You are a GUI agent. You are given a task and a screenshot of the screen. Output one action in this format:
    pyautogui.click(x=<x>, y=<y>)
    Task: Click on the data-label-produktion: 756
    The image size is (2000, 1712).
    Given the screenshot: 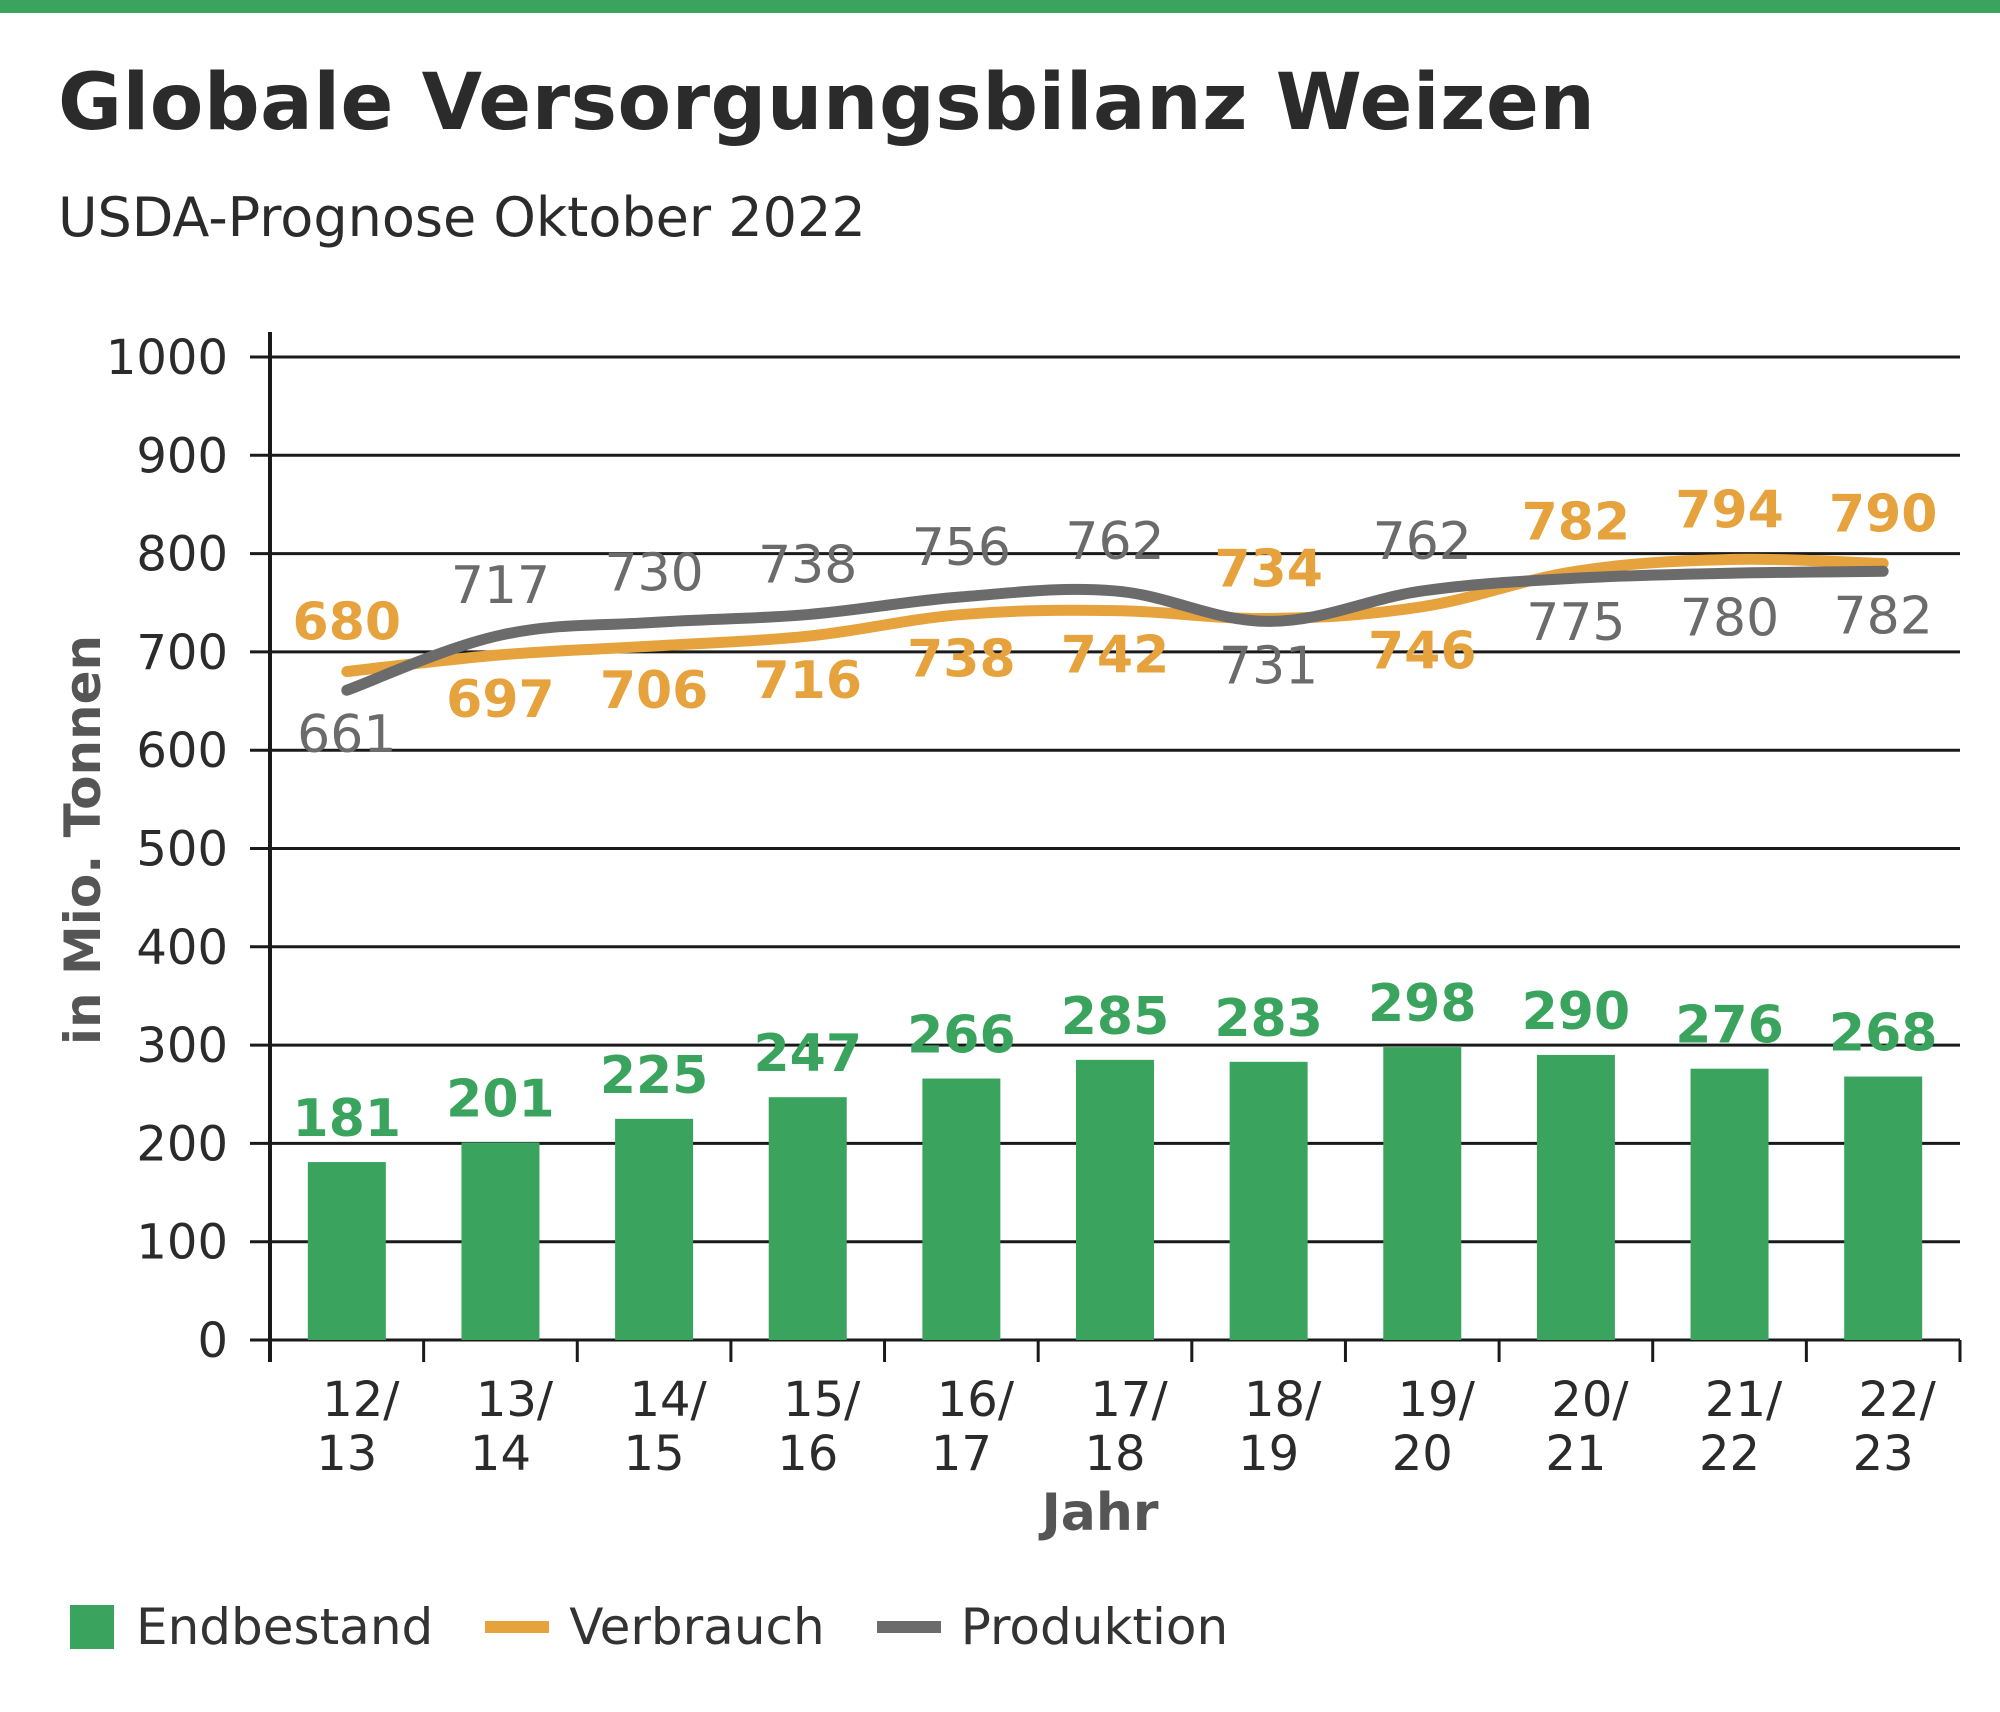 What is the action you would take?
    pyautogui.click(x=961, y=548)
    